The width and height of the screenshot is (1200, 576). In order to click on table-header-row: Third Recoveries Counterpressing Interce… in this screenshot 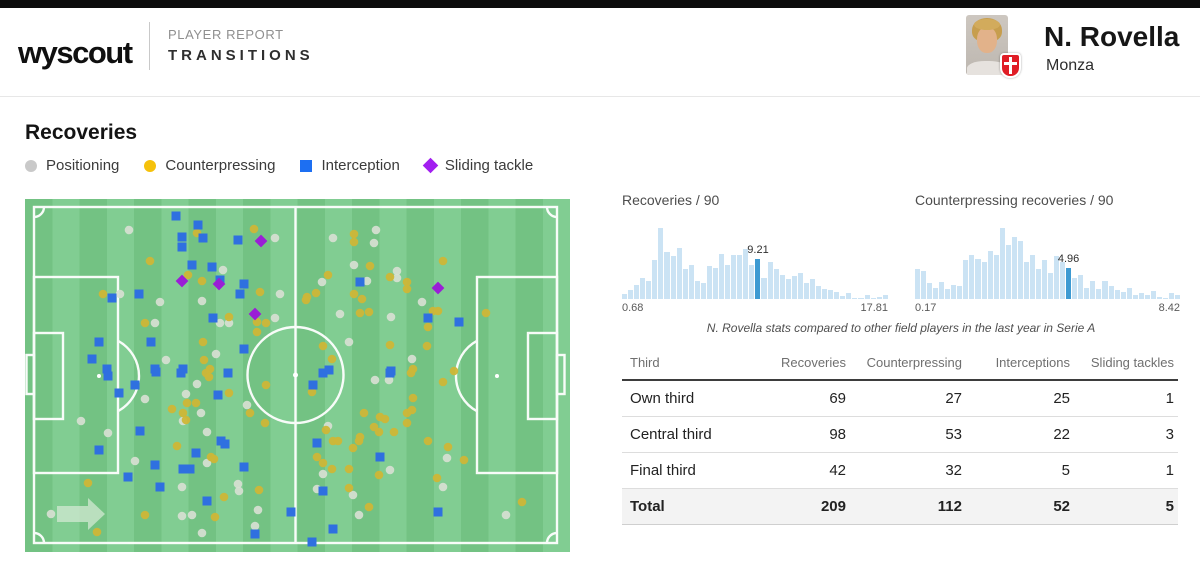, I will do `click(900, 364)`.